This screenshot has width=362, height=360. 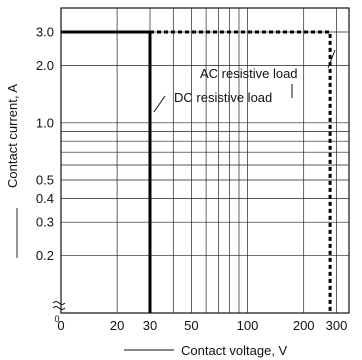 What do you see at coordinates (56, 319) in the screenshot?
I see `y-zero-label: 0` at bounding box center [56, 319].